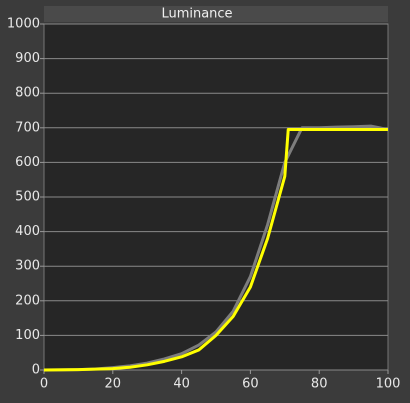 This screenshot has height=403, width=410. I want to click on x-tick-label: 20, so click(113, 384).